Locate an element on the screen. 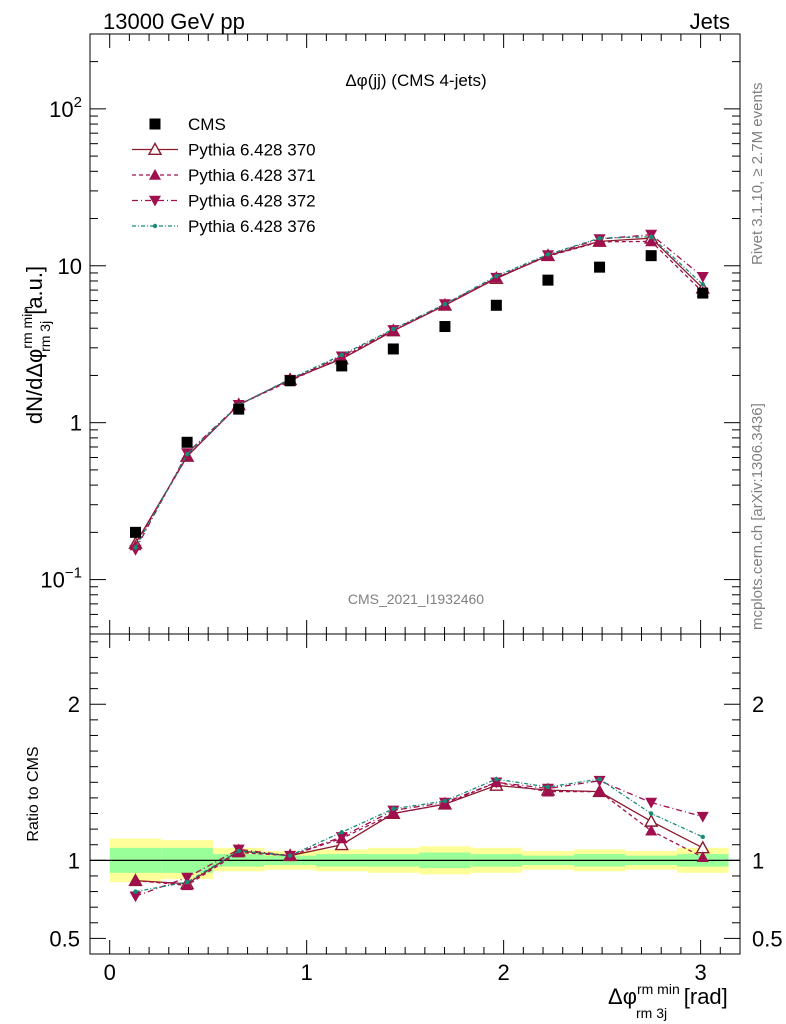  y-axis-main-sup: rm min is located at coordinates (27, 327).